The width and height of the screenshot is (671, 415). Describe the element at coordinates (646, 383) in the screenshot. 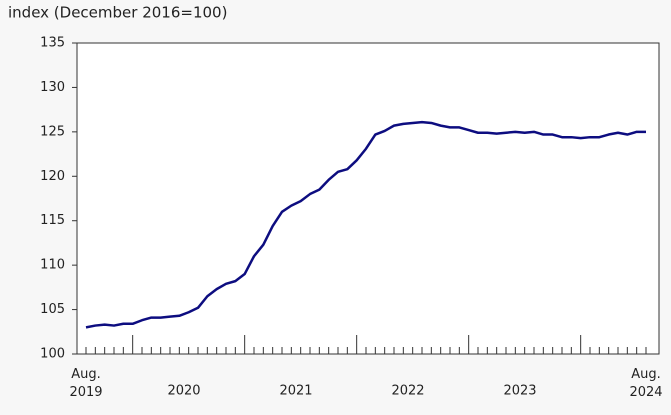

I see `x-tick-label: Aug. 2024` at that location.